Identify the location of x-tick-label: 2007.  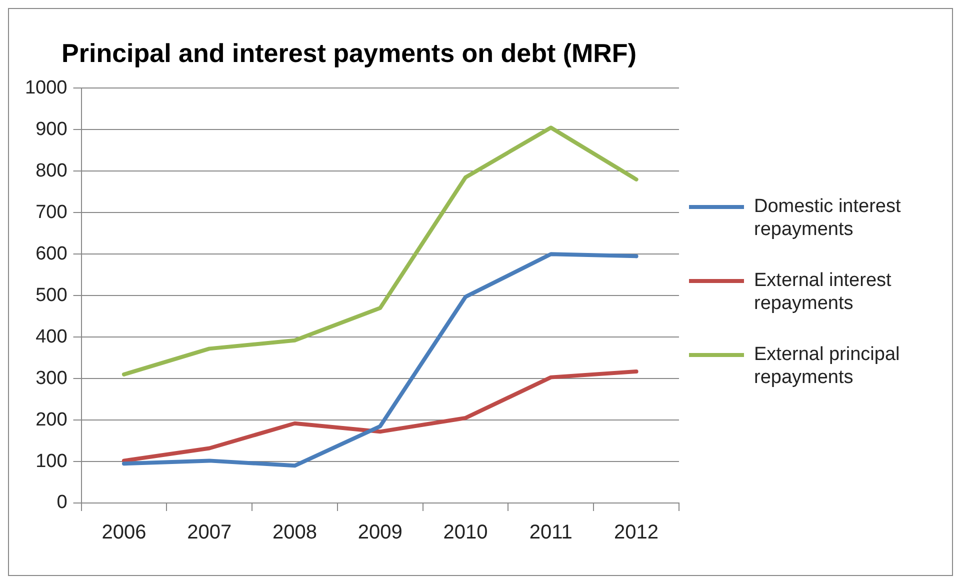
(209, 533).